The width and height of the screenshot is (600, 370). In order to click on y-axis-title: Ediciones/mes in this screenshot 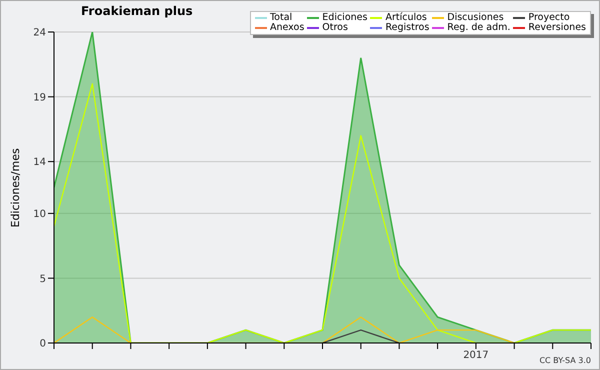, I will do `click(15, 188)`.